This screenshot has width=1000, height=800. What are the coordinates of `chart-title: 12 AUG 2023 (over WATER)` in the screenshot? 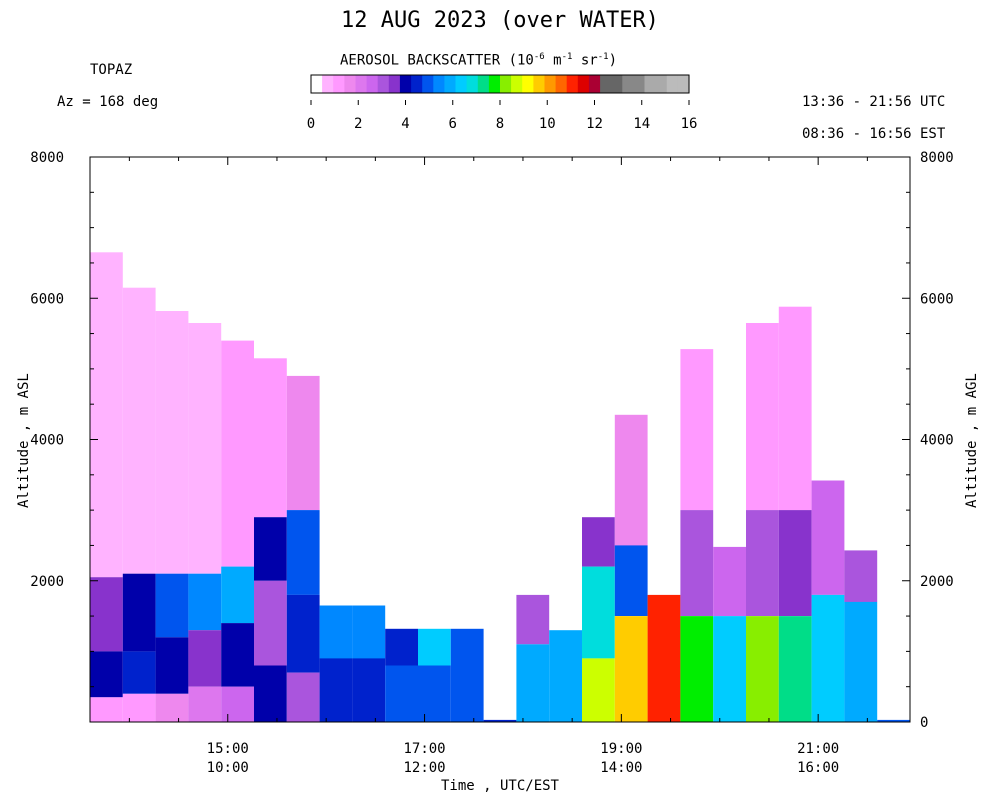 It's located at (500, 20).